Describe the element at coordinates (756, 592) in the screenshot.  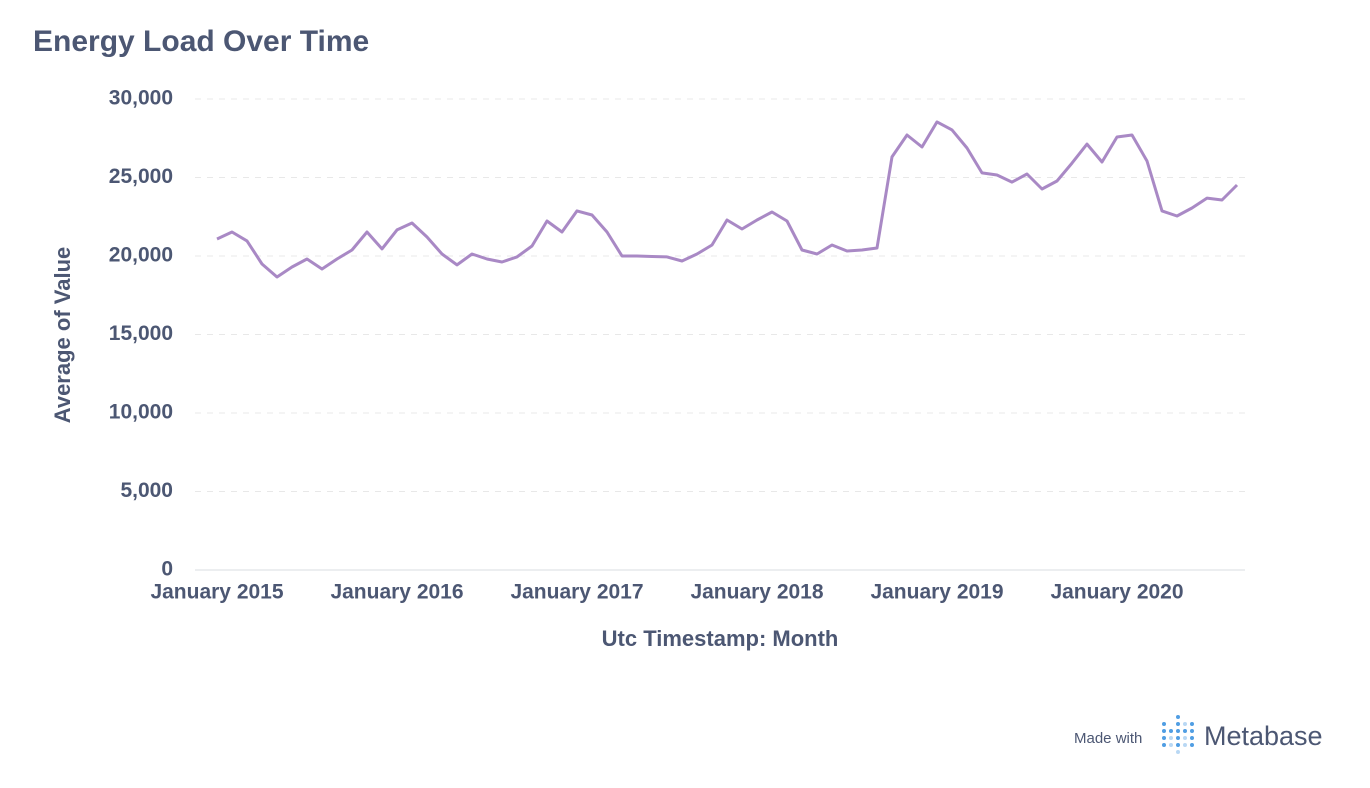
I see `x-tick-label: January 2018` at that location.